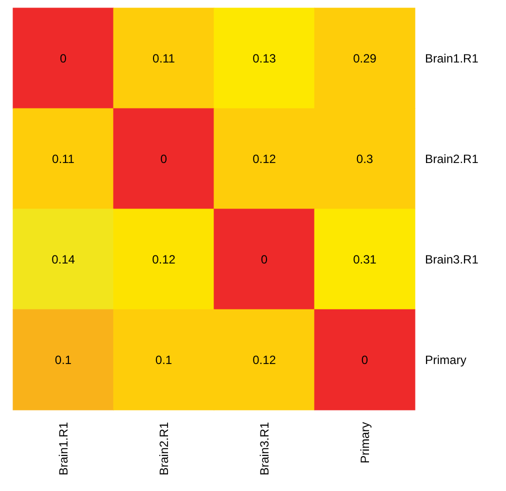 The width and height of the screenshot is (506, 491). Describe the element at coordinates (452, 159) in the screenshot. I see `y-tick-label: Brain2.R1` at that location.